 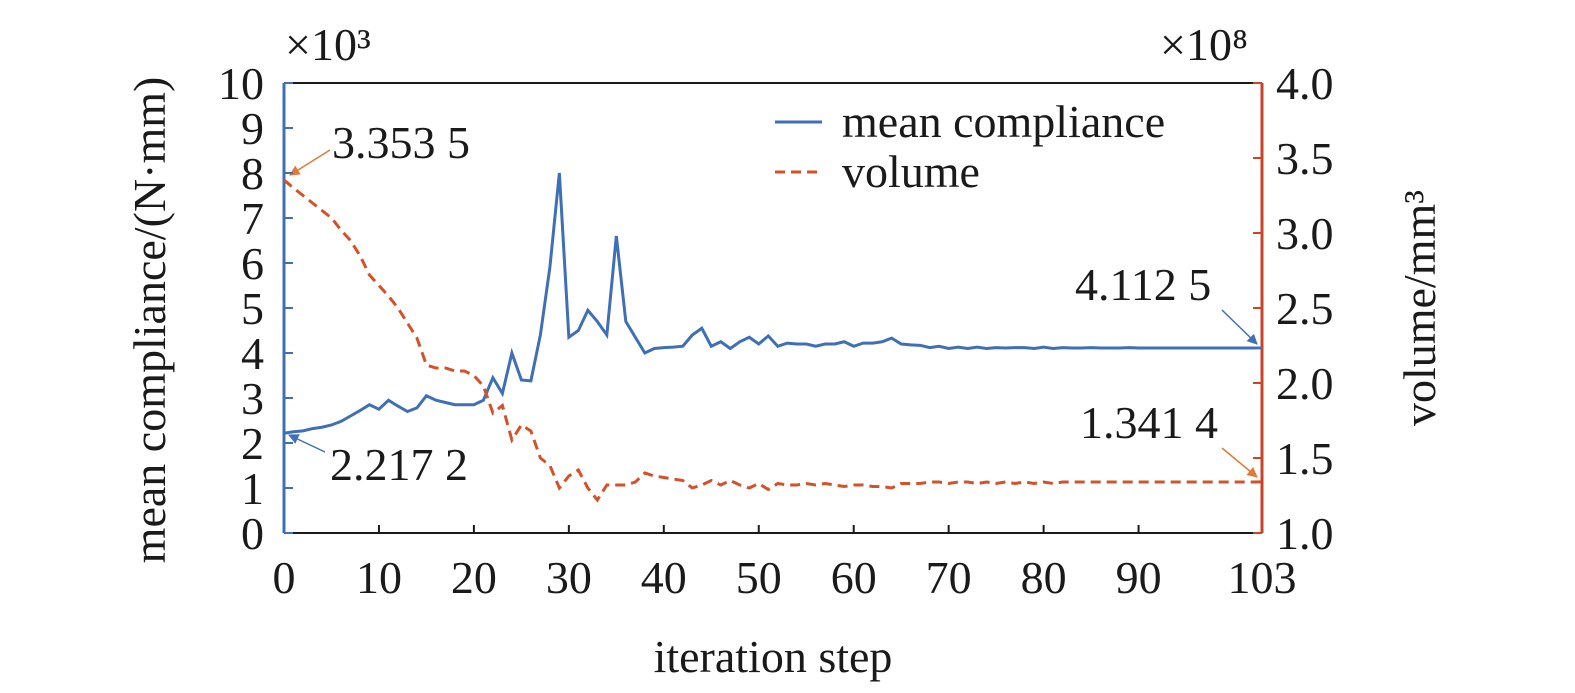 What do you see at coordinates (1419, 308) in the screenshot?
I see `y2-axis-label: volume/mm³` at bounding box center [1419, 308].